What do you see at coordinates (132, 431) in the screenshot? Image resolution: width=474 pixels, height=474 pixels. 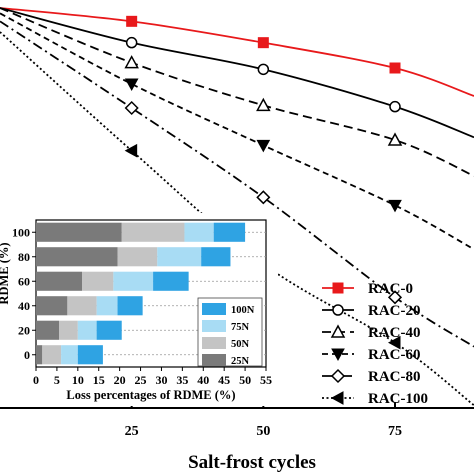 I see `x-tick-label: 25` at bounding box center [132, 431].